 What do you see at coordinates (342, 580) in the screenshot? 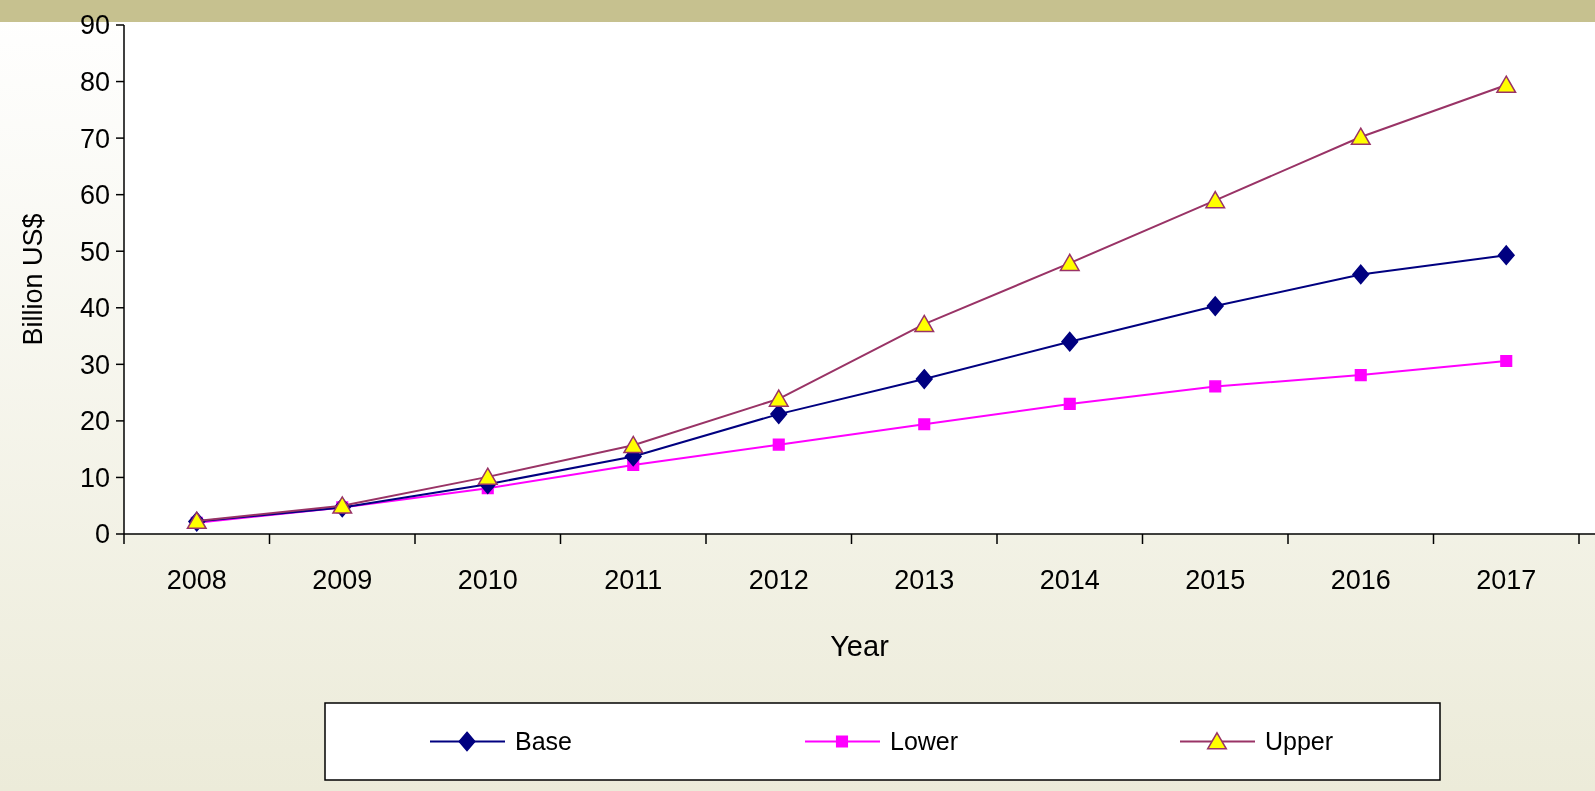
I see `x-tick-label: 2009` at bounding box center [342, 580].